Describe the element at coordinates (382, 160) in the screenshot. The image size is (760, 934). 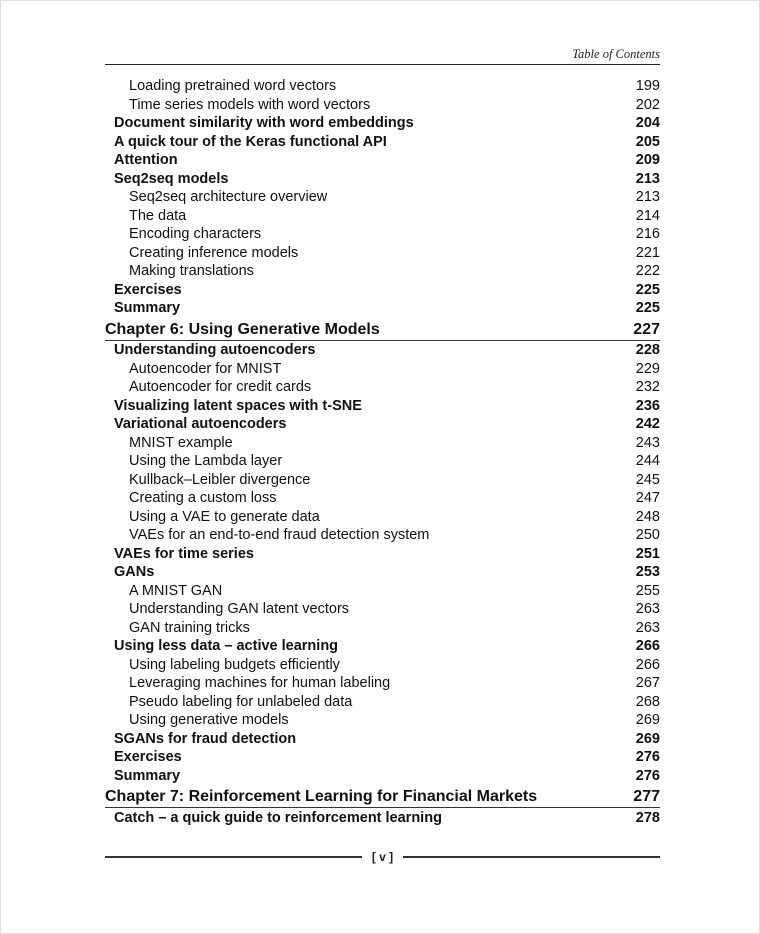
I see `toc-entry: Attention 209` at that location.